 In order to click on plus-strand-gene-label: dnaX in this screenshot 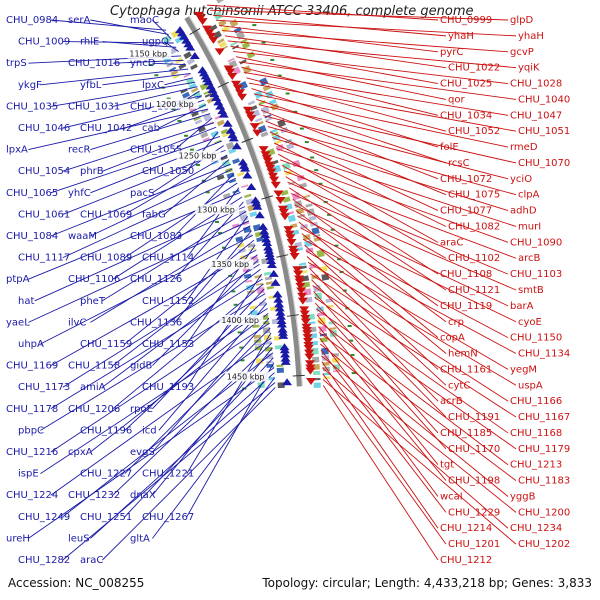, I will do `click(143, 495)`.